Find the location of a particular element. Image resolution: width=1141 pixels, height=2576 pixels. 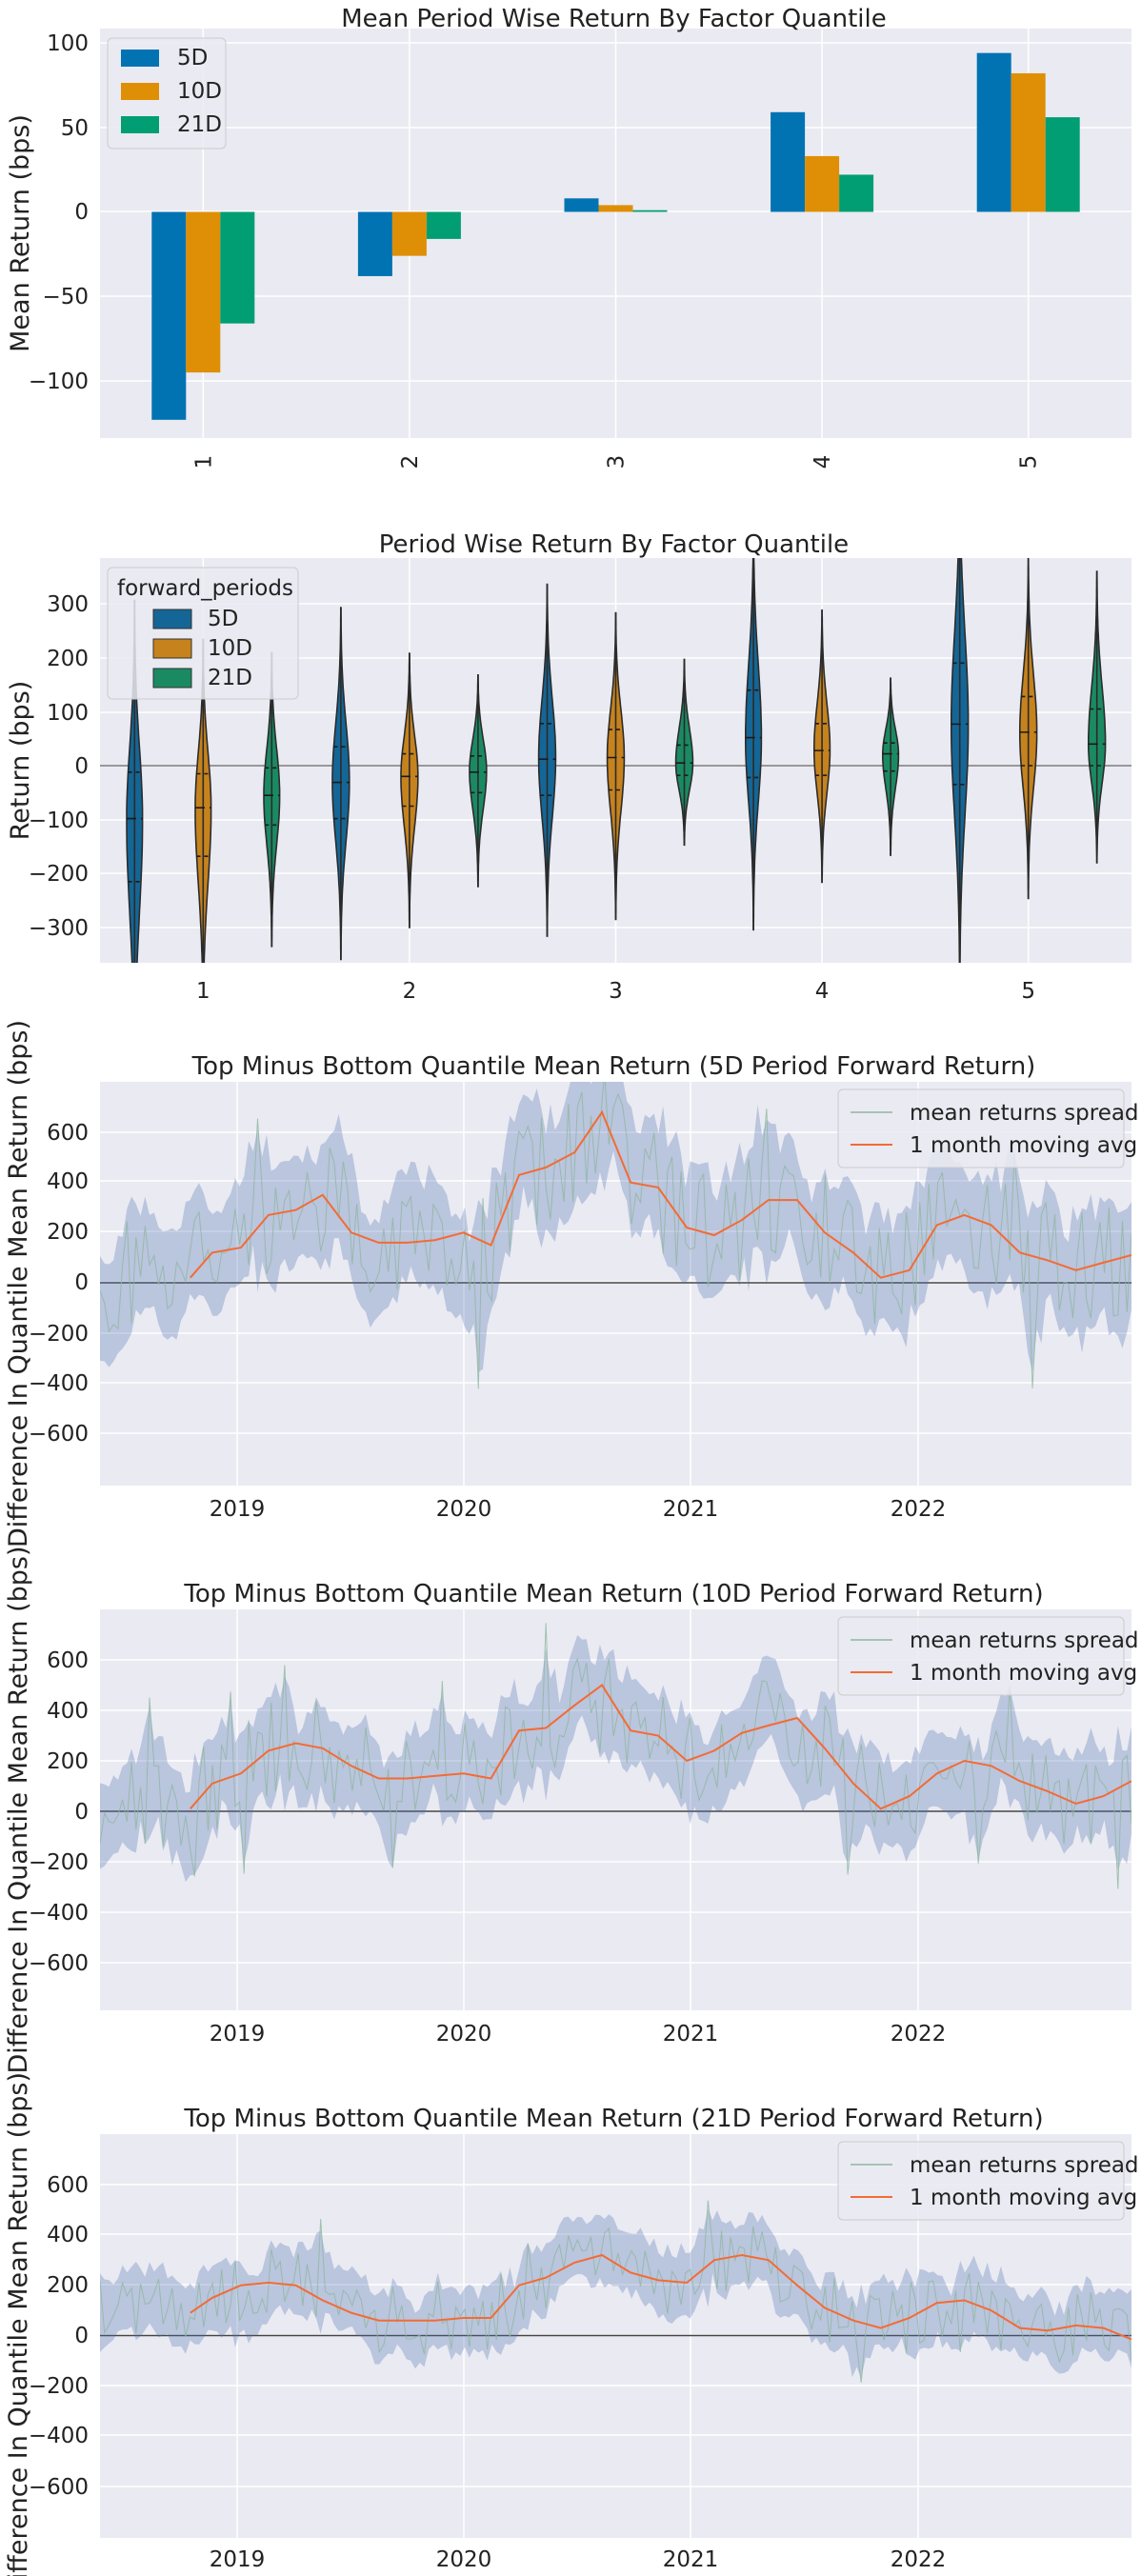

y-tick-label: −100 is located at coordinates (59, 381).